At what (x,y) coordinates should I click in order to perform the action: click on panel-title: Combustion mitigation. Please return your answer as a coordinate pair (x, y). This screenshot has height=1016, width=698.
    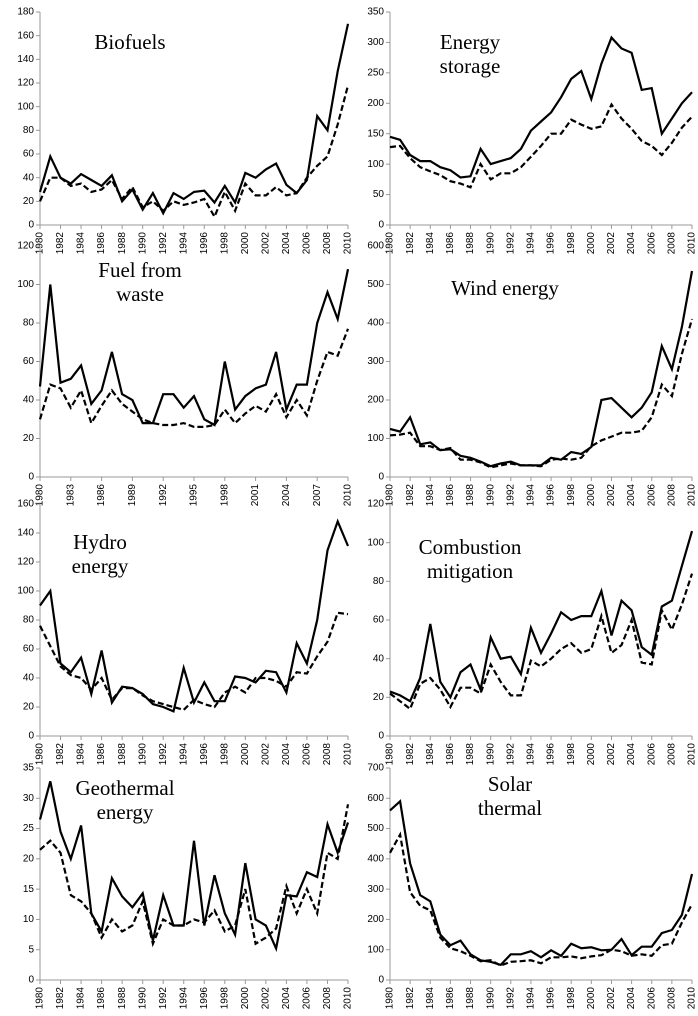
    Looking at the image, I should click on (470, 559).